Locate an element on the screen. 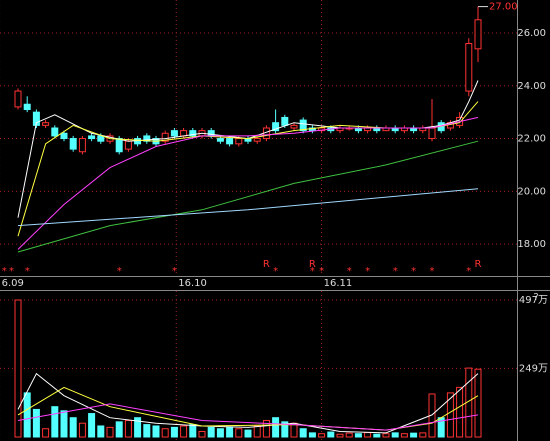 The height and width of the screenshot is (441, 550). volume-tick-label: 497万 is located at coordinates (533, 300).